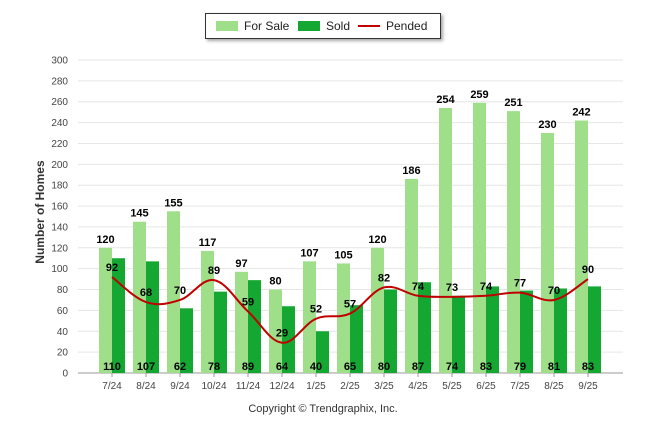  I want to click on legend-item-sold: Sold, so click(324, 26).